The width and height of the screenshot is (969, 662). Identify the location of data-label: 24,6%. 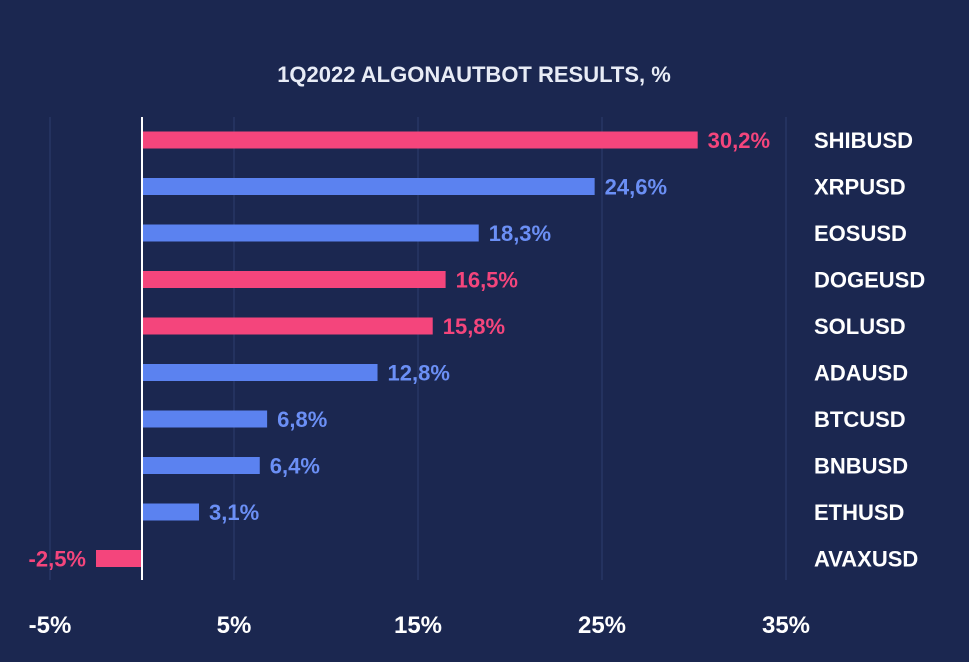
(636, 187).